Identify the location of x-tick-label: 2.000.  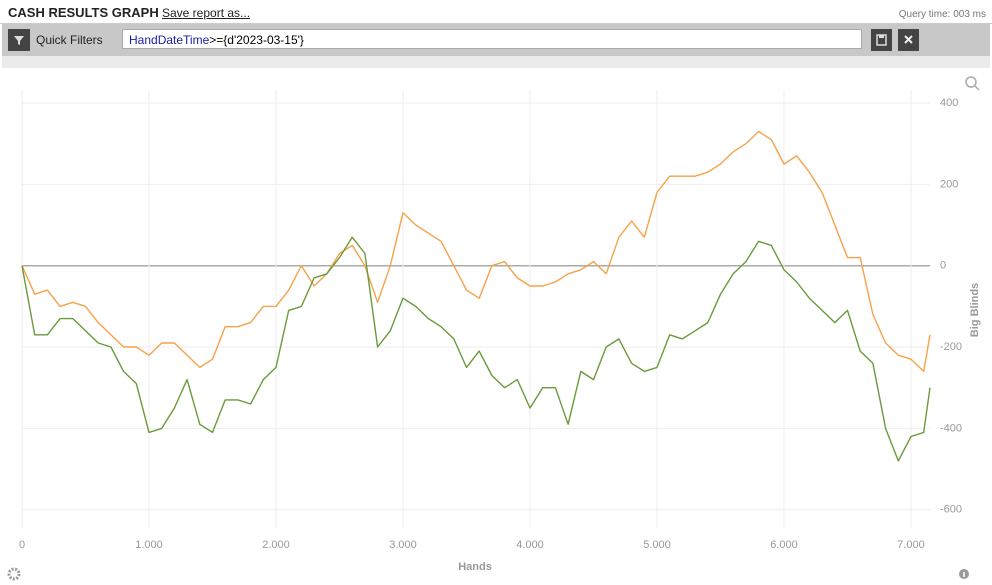
(276, 545).